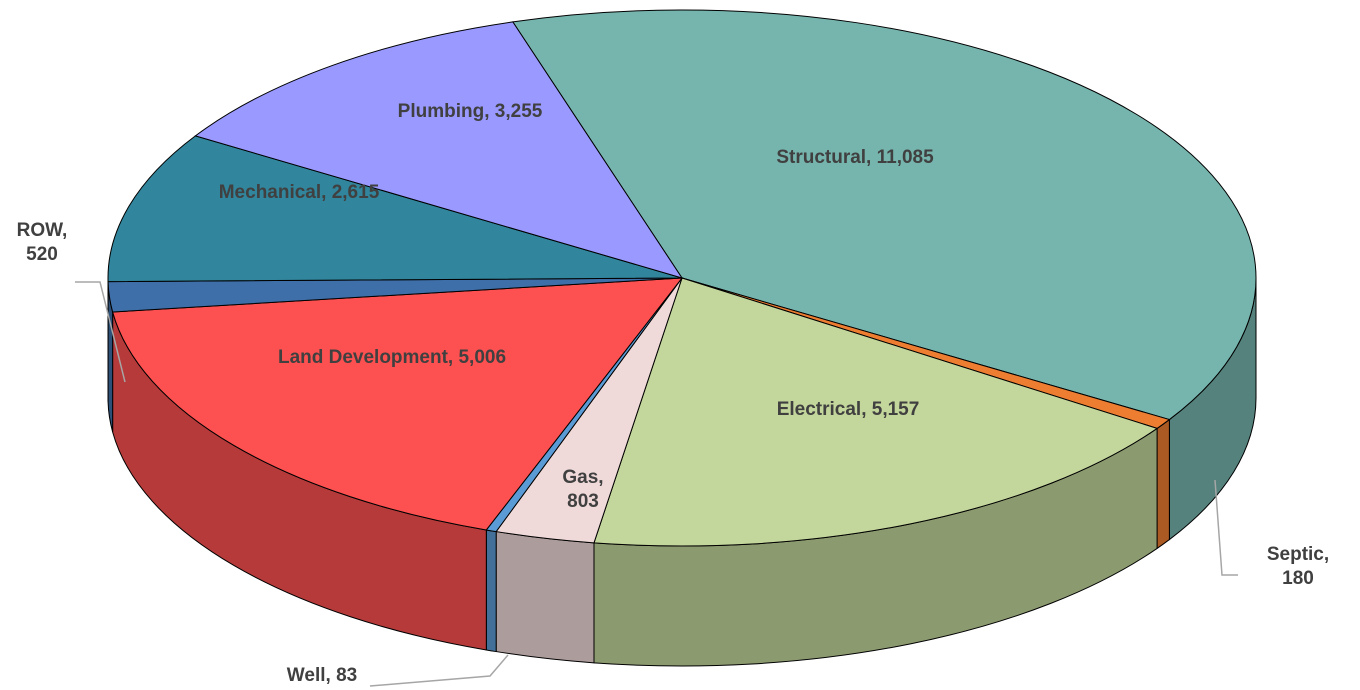 The image size is (1360, 690). I want to click on data-label: Structural, 11,085, so click(855, 157).